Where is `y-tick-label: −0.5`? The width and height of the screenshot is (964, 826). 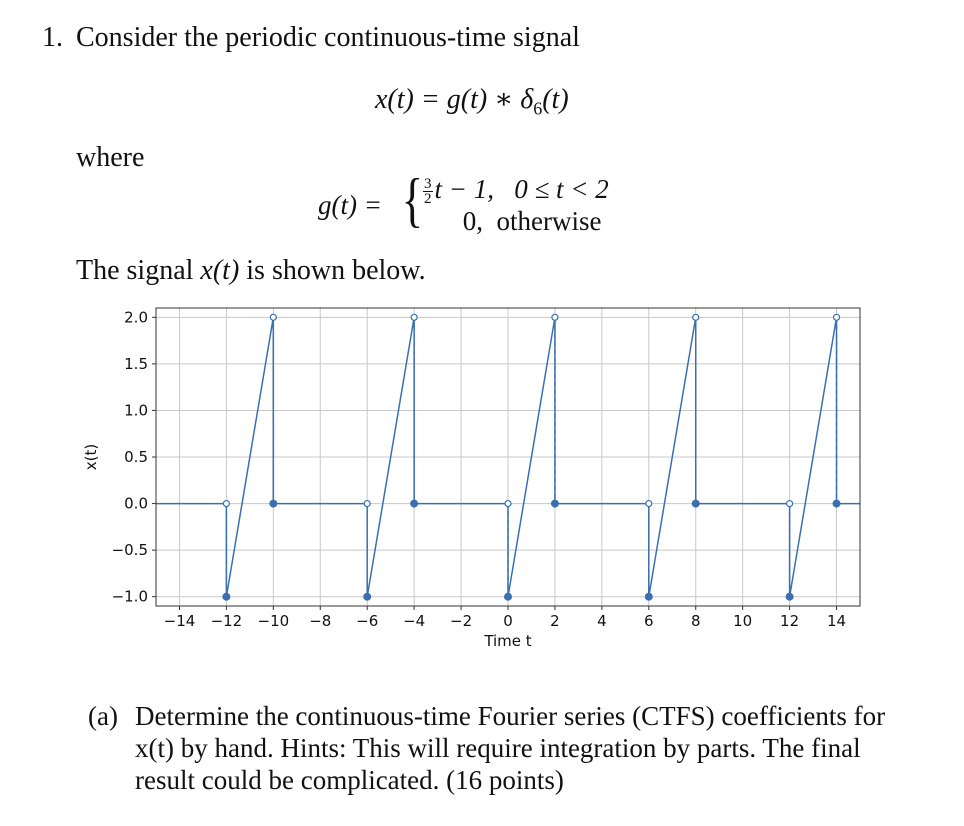 y-tick-label: −0.5 is located at coordinates (130, 550).